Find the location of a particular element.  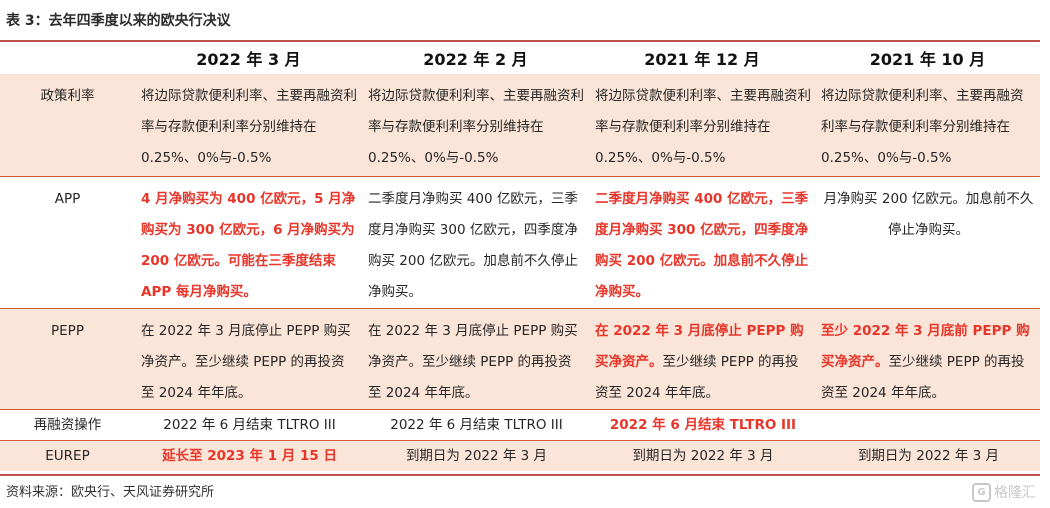

row-label-pepp: PEPP is located at coordinates (67, 359).